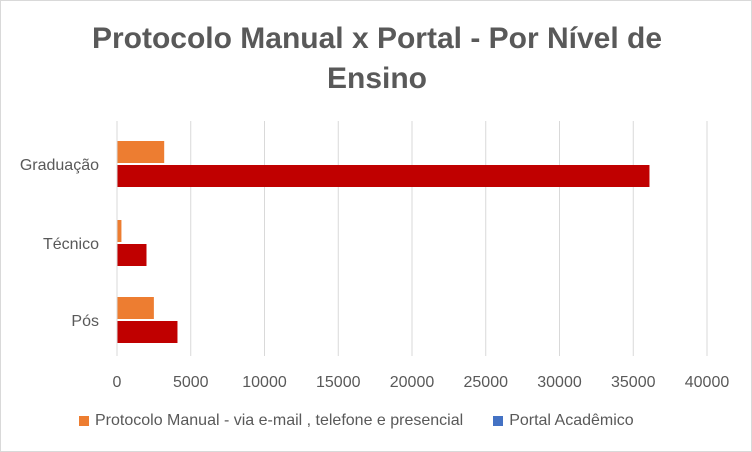 The image size is (752, 452). I want to click on x-tick-label-1: 5000, so click(191, 382).